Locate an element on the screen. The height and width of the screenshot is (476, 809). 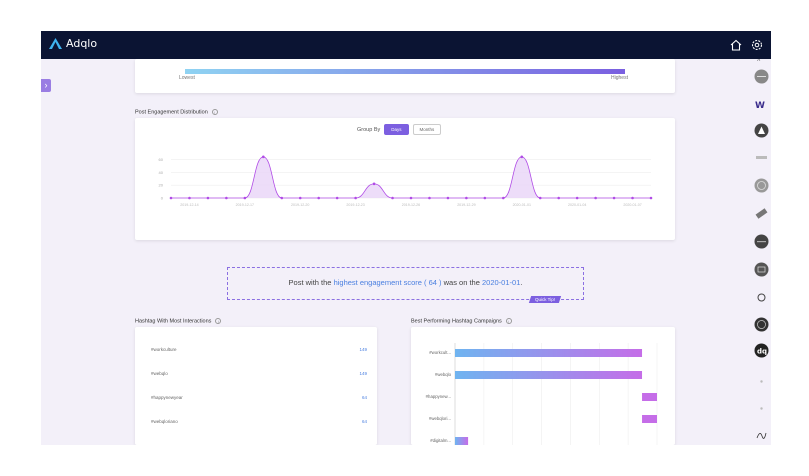
hashtag-name: #workculture is located at coordinates (164, 349).